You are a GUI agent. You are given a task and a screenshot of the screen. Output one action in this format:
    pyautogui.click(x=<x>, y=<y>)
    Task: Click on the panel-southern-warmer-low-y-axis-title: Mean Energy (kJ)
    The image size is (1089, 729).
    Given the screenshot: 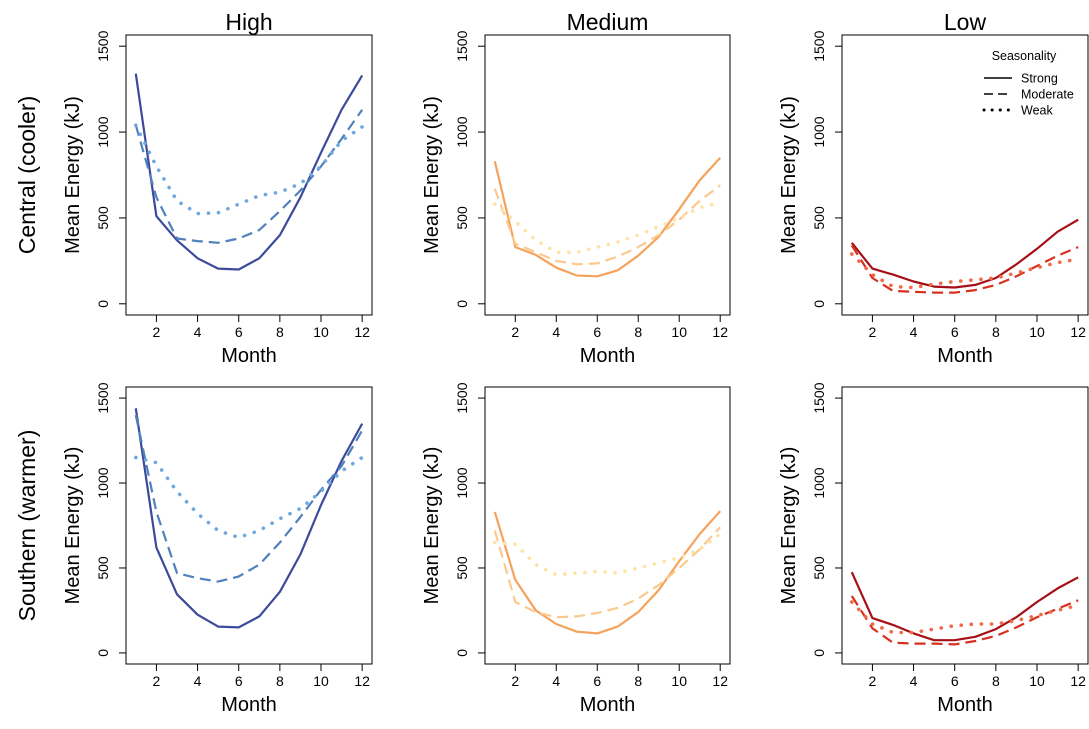 What is the action you would take?
    pyautogui.click(x=789, y=526)
    